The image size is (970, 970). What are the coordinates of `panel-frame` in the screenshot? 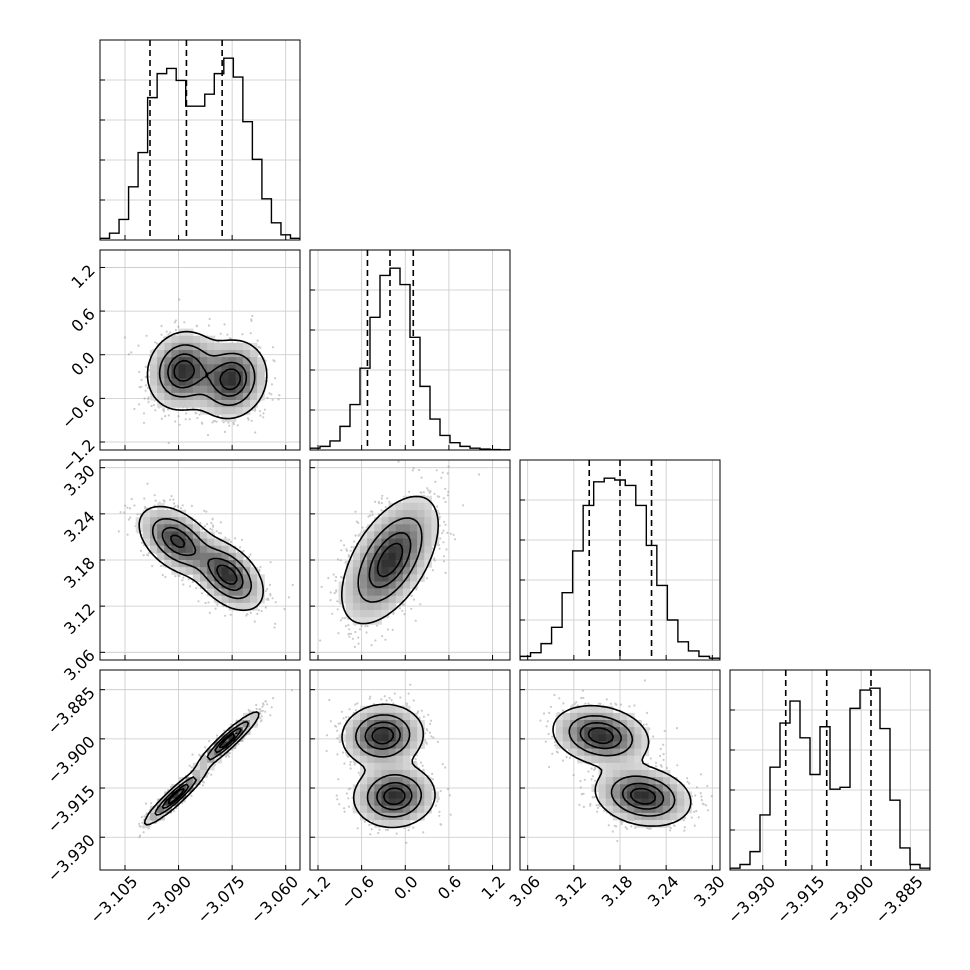 It's located at (410, 350).